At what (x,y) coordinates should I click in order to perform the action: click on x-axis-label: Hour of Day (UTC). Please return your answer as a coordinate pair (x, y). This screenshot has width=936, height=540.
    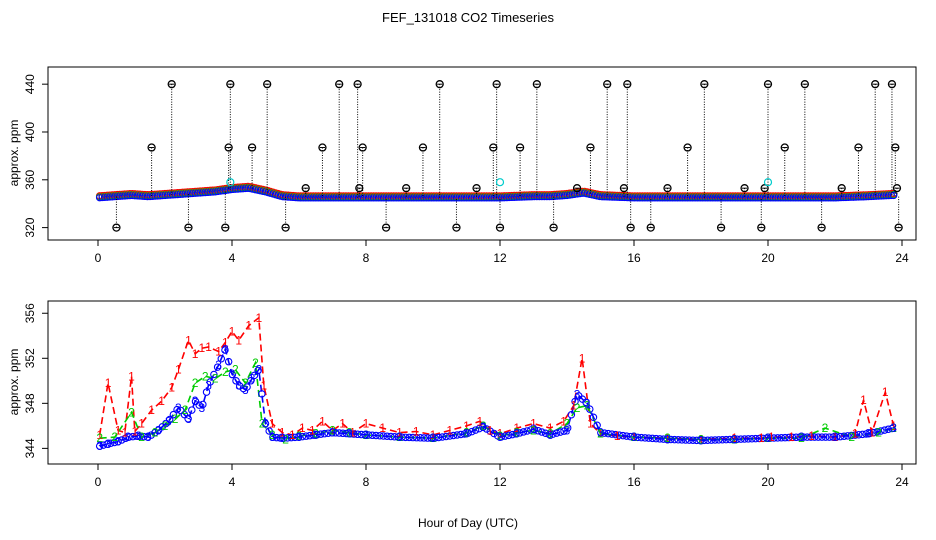
    Looking at the image, I should click on (468, 523).